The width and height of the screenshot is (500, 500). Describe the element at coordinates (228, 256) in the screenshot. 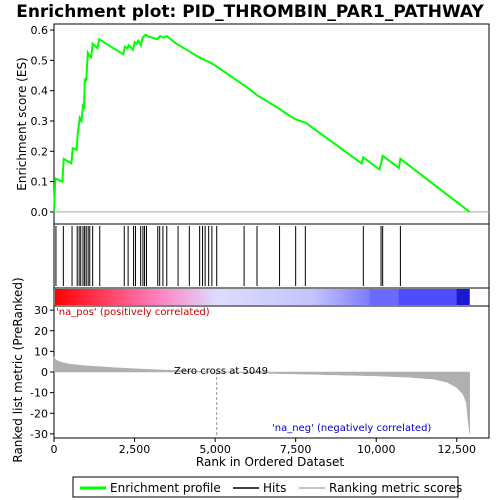

I see `hit-markers` at that location.